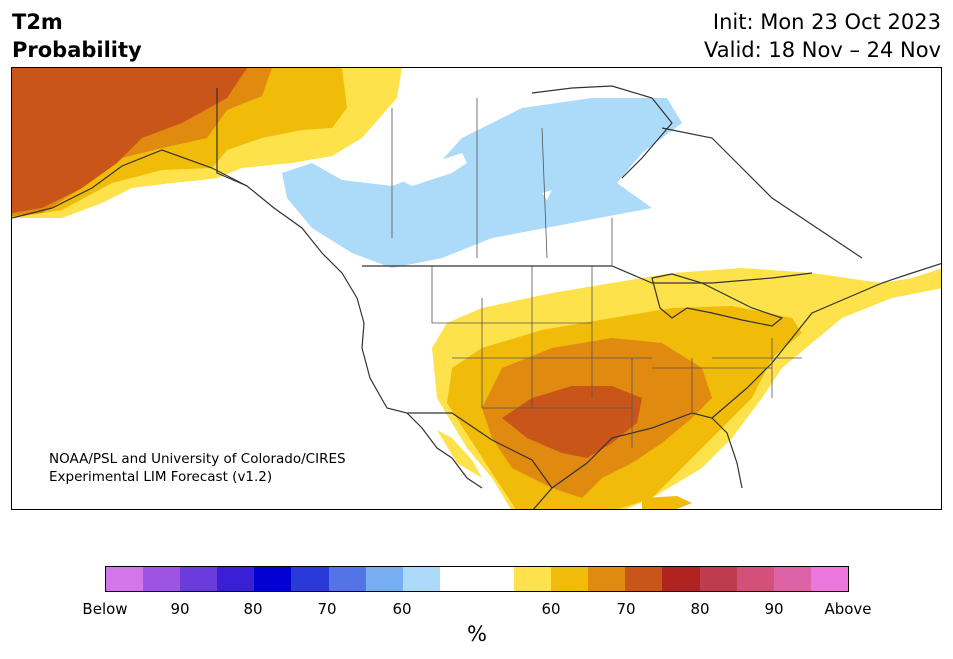  I want to click on coastline-gulf, so click(637, 460).